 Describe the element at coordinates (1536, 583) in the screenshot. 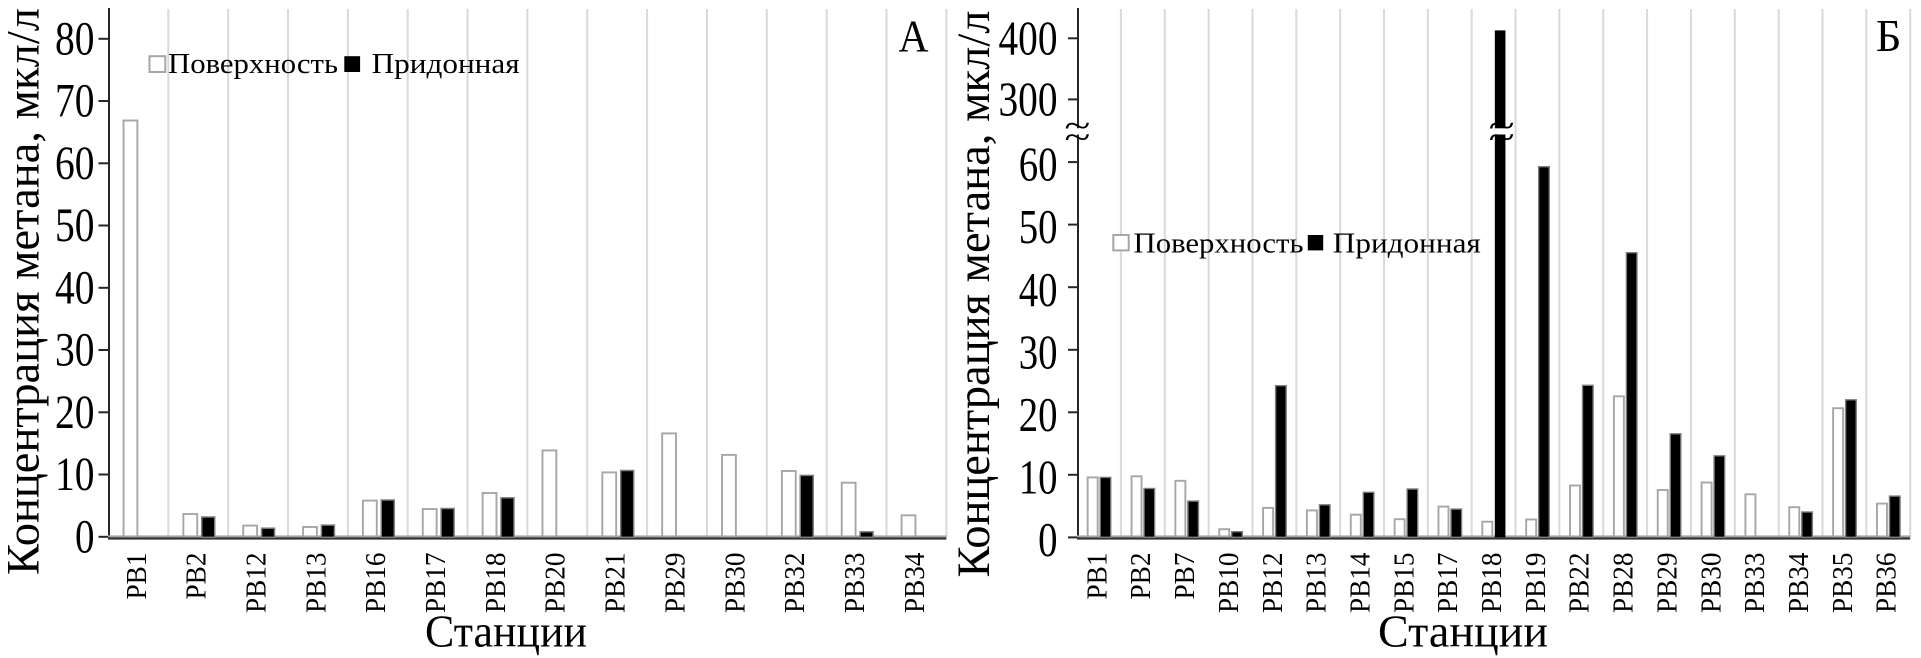

I see `svg-text: РВ19` at that location.